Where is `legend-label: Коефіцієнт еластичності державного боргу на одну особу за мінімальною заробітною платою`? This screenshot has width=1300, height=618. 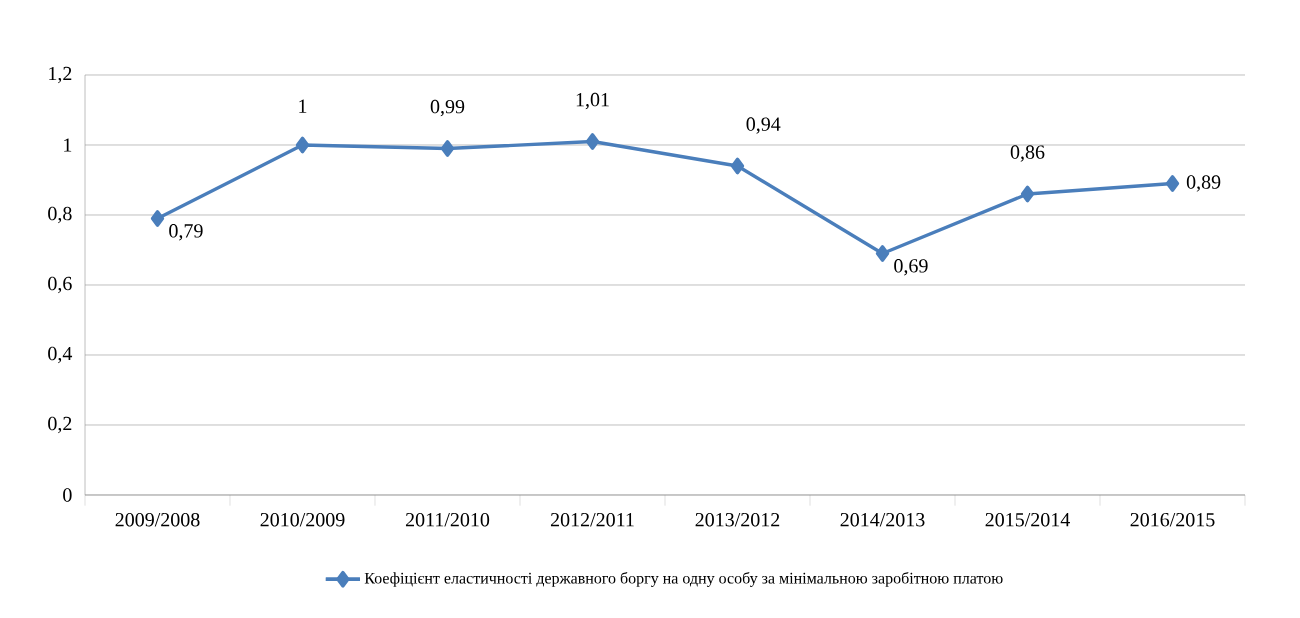 legend-label: Коефіцієнт еластичності державного боргу на одну особу за мінімальною заробітною платою is located at coordinates (683, 579).